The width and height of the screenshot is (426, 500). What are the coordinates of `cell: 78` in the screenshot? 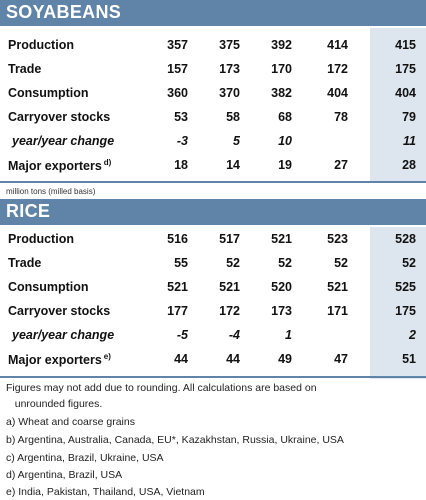 It's located at (341, 117).